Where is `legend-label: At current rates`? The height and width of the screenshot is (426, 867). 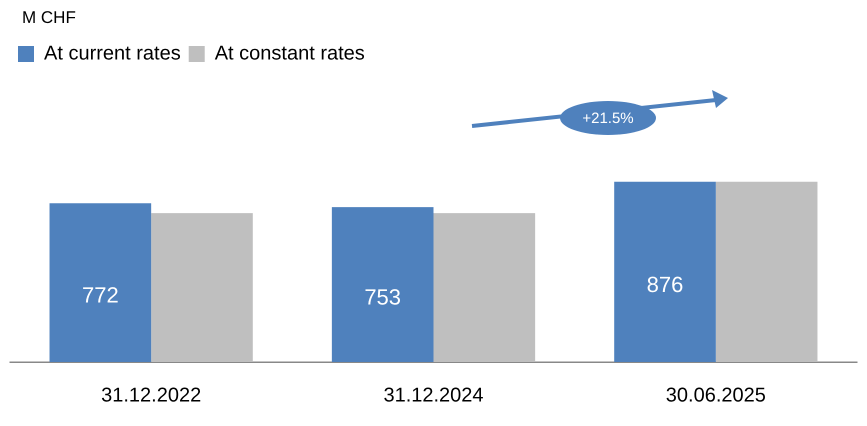 legend-label: At current rates is located at coordinates (112, 53).